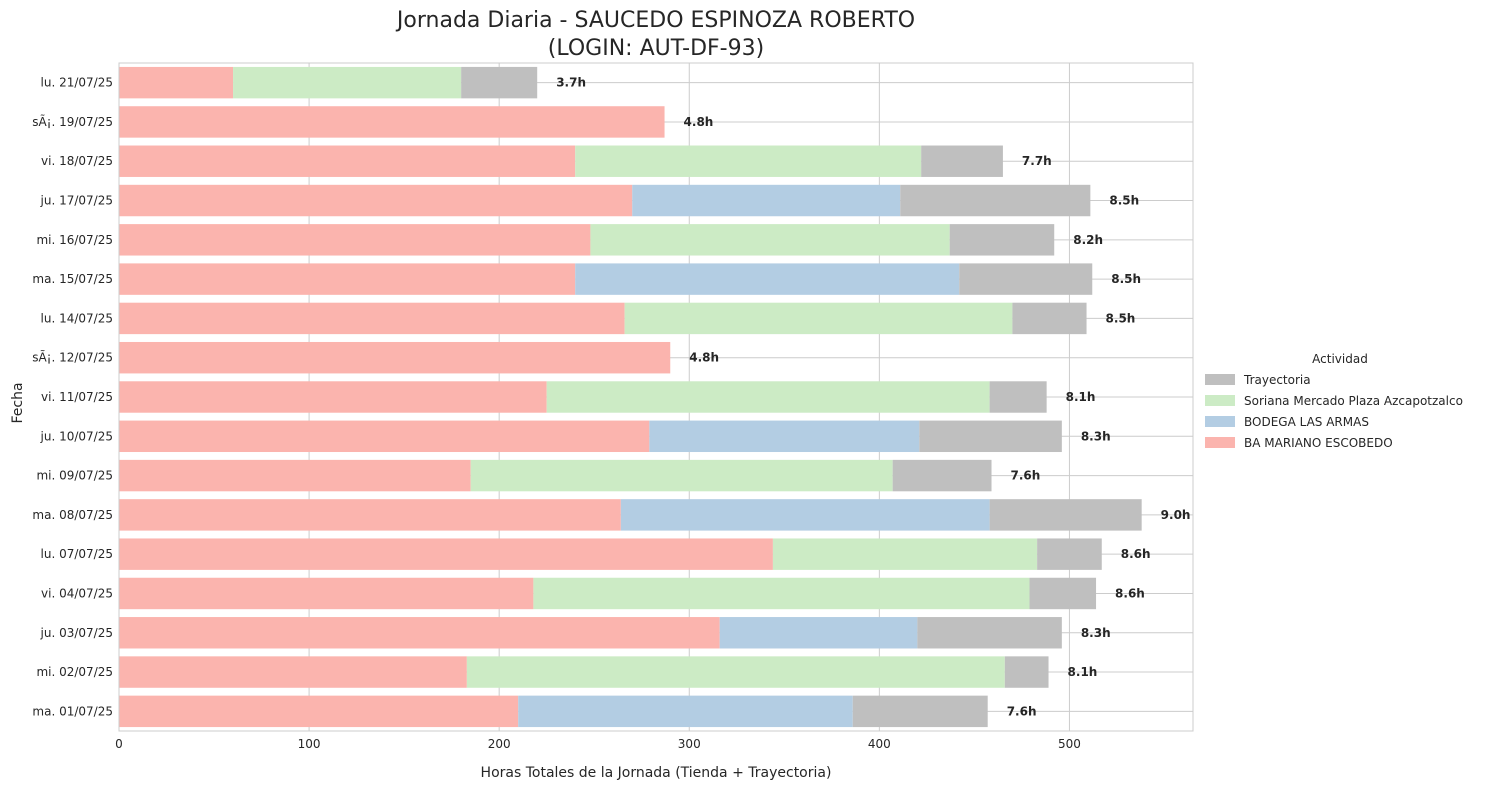 This screenshot has width=1490, height=790. What do you see at coordinates (1176, 515) in the screenshot?
I see `bar-total-label: 9.0h` at bounding box center [1176, 515].